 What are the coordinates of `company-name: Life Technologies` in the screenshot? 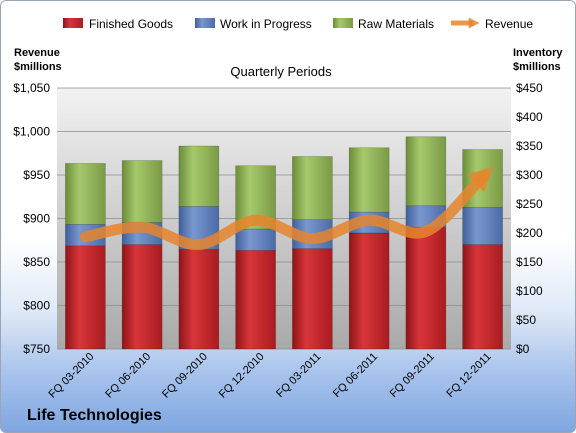 It's located at (94, 415).